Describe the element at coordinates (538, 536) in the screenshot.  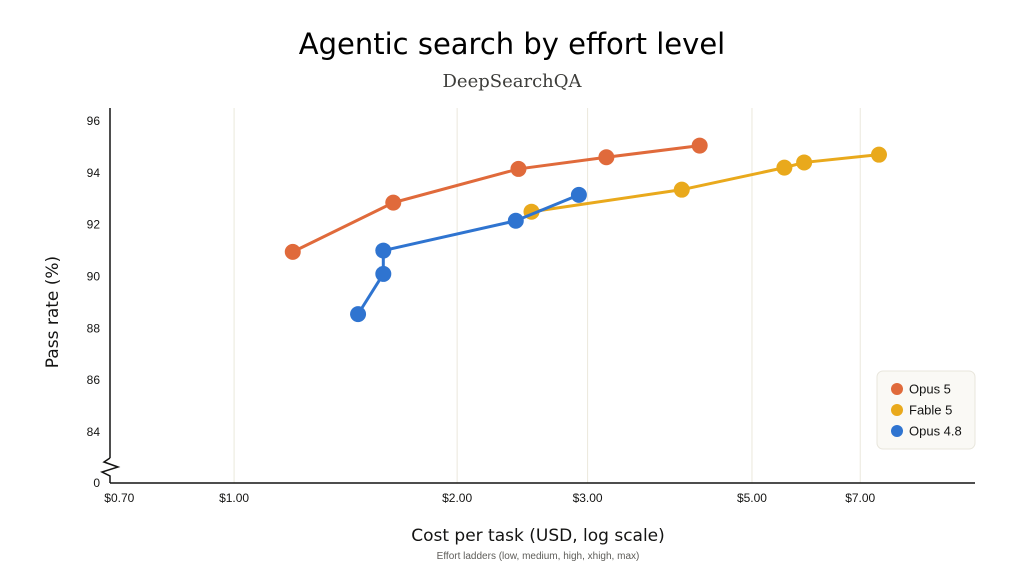
I see `x-axis-title: Cost per task (USD, log scale)` at that location.